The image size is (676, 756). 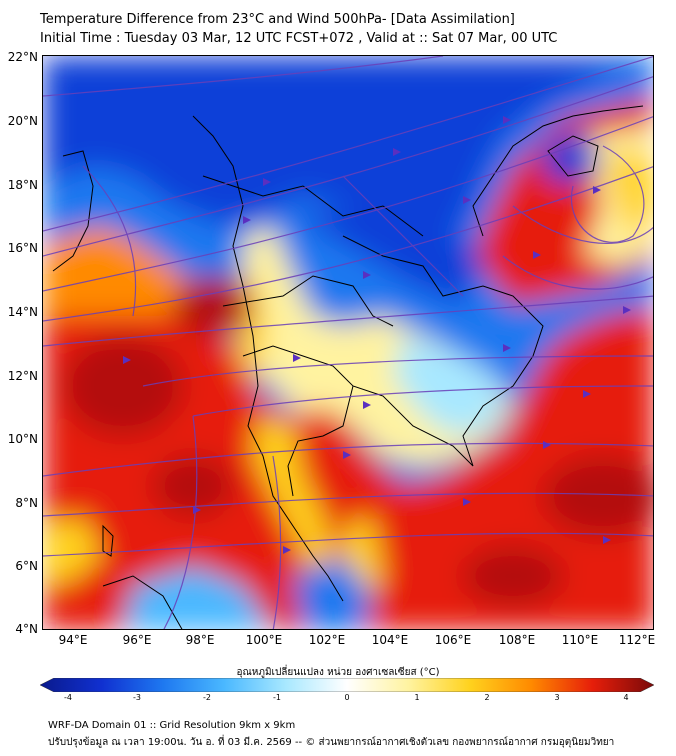 What do you see at coordinates (22, 185) in the screenshot?
I see `lat-label: 18°N` at bounding box center [22, 185].